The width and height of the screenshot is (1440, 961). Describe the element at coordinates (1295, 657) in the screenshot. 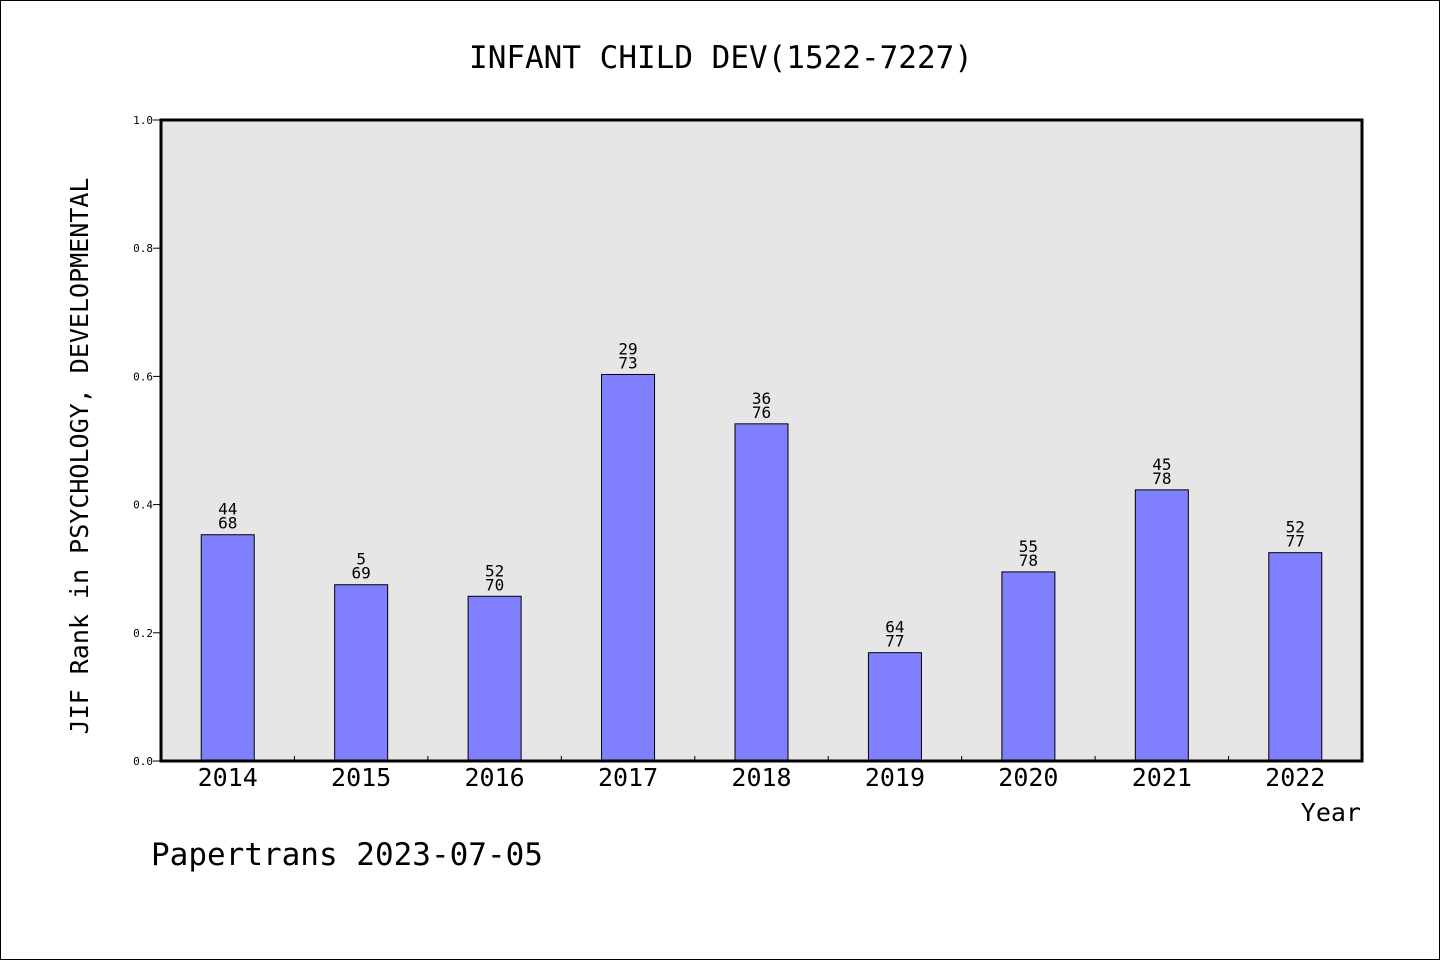

I see `bar-2022` at that location.